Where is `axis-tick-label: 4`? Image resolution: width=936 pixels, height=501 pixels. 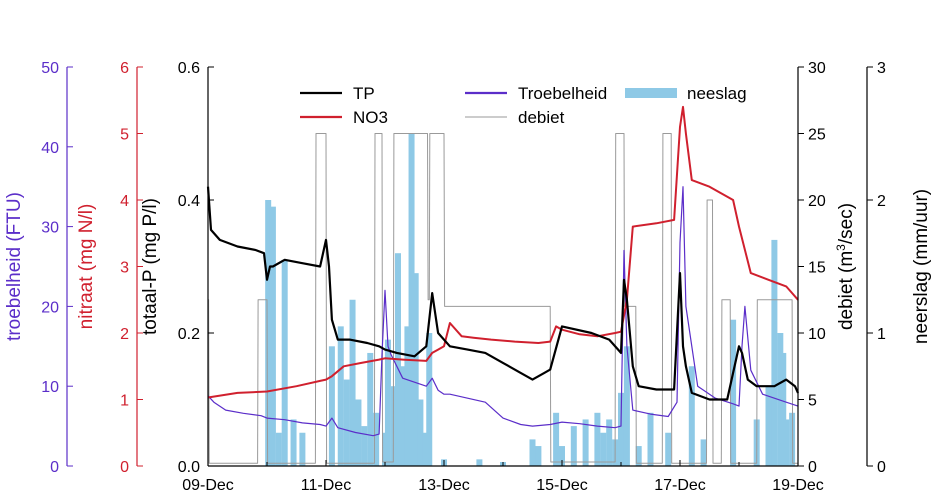
axis-tick-label: 4 is located at coordinates (124, 201).